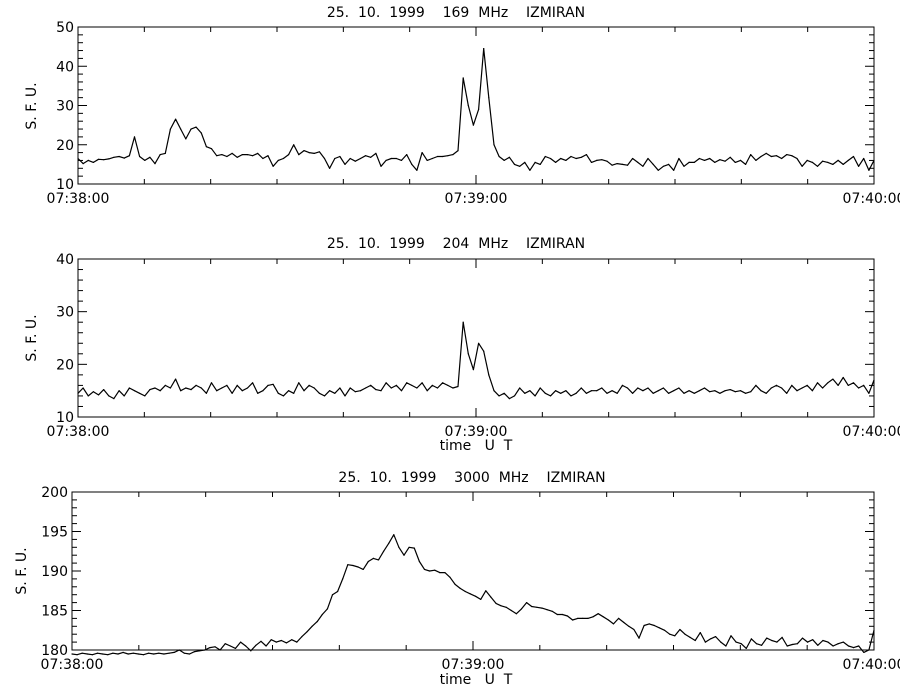  I want to click on y-tick-label: 40, so click(65, 260).